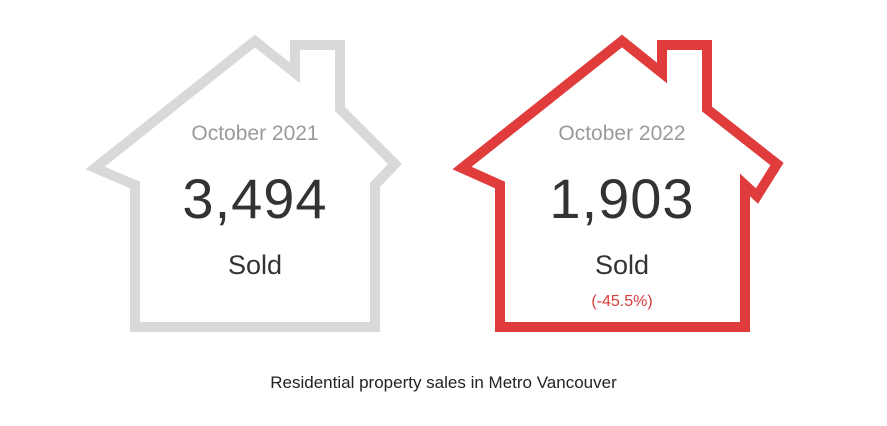 Image resolution: width=887 pixels, height=426 pixels. Describe the element at coordinates (255, 198) in the screenshot. I see `sales-value: 3,494` at that location.